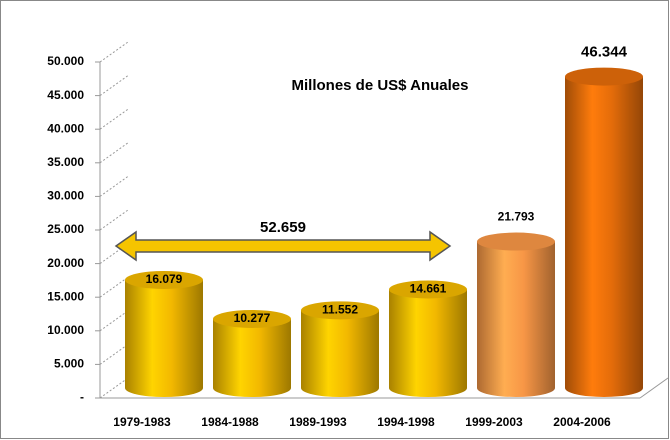  I want to click on value-label: 21.793, so click(516, 217).